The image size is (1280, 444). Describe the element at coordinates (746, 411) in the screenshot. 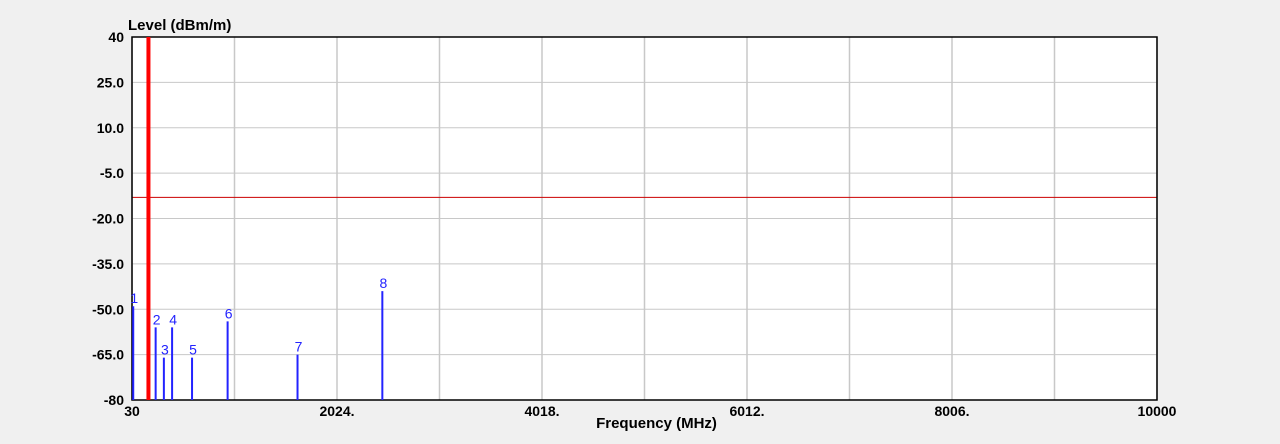

I see `x-tick-label: 6012.` at that location.